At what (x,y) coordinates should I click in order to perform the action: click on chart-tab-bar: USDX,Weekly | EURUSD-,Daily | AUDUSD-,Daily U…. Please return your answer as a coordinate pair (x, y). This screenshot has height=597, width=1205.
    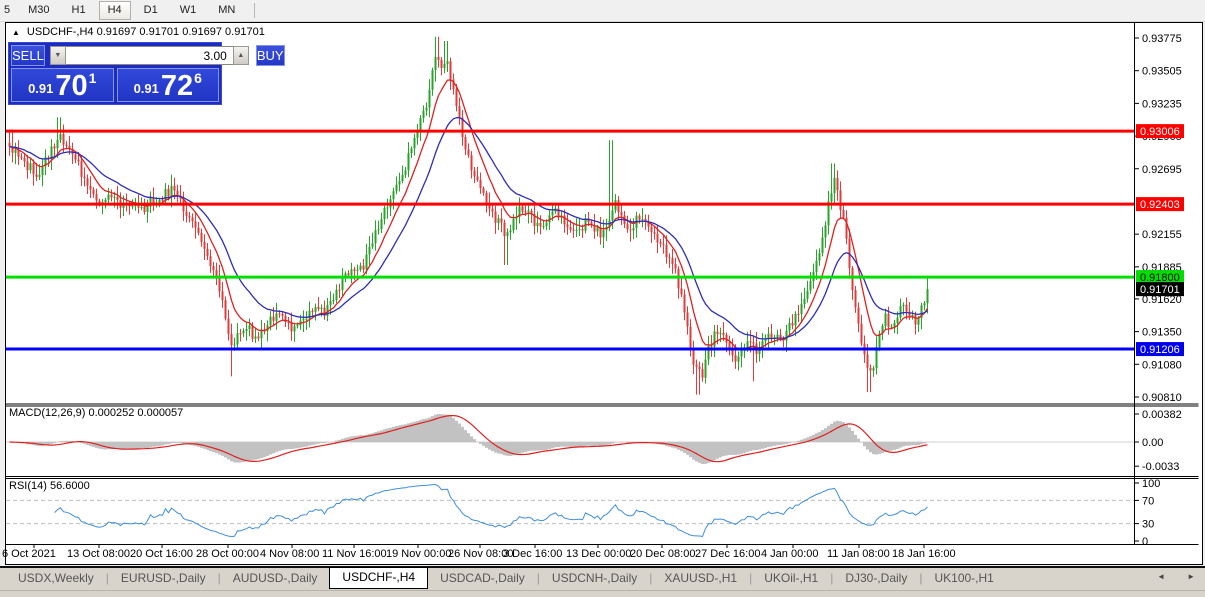
    Looking at the image, I should click on (602, 578).